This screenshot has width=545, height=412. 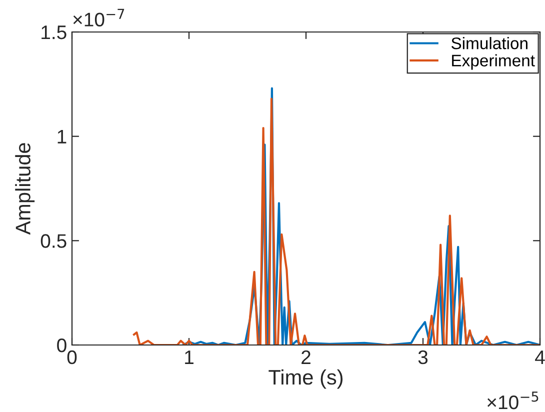 What do you see at coordinates (54, 33) in the screenshot?
I see `y-tick-label: 1.5` at bounding box center [54, 33].